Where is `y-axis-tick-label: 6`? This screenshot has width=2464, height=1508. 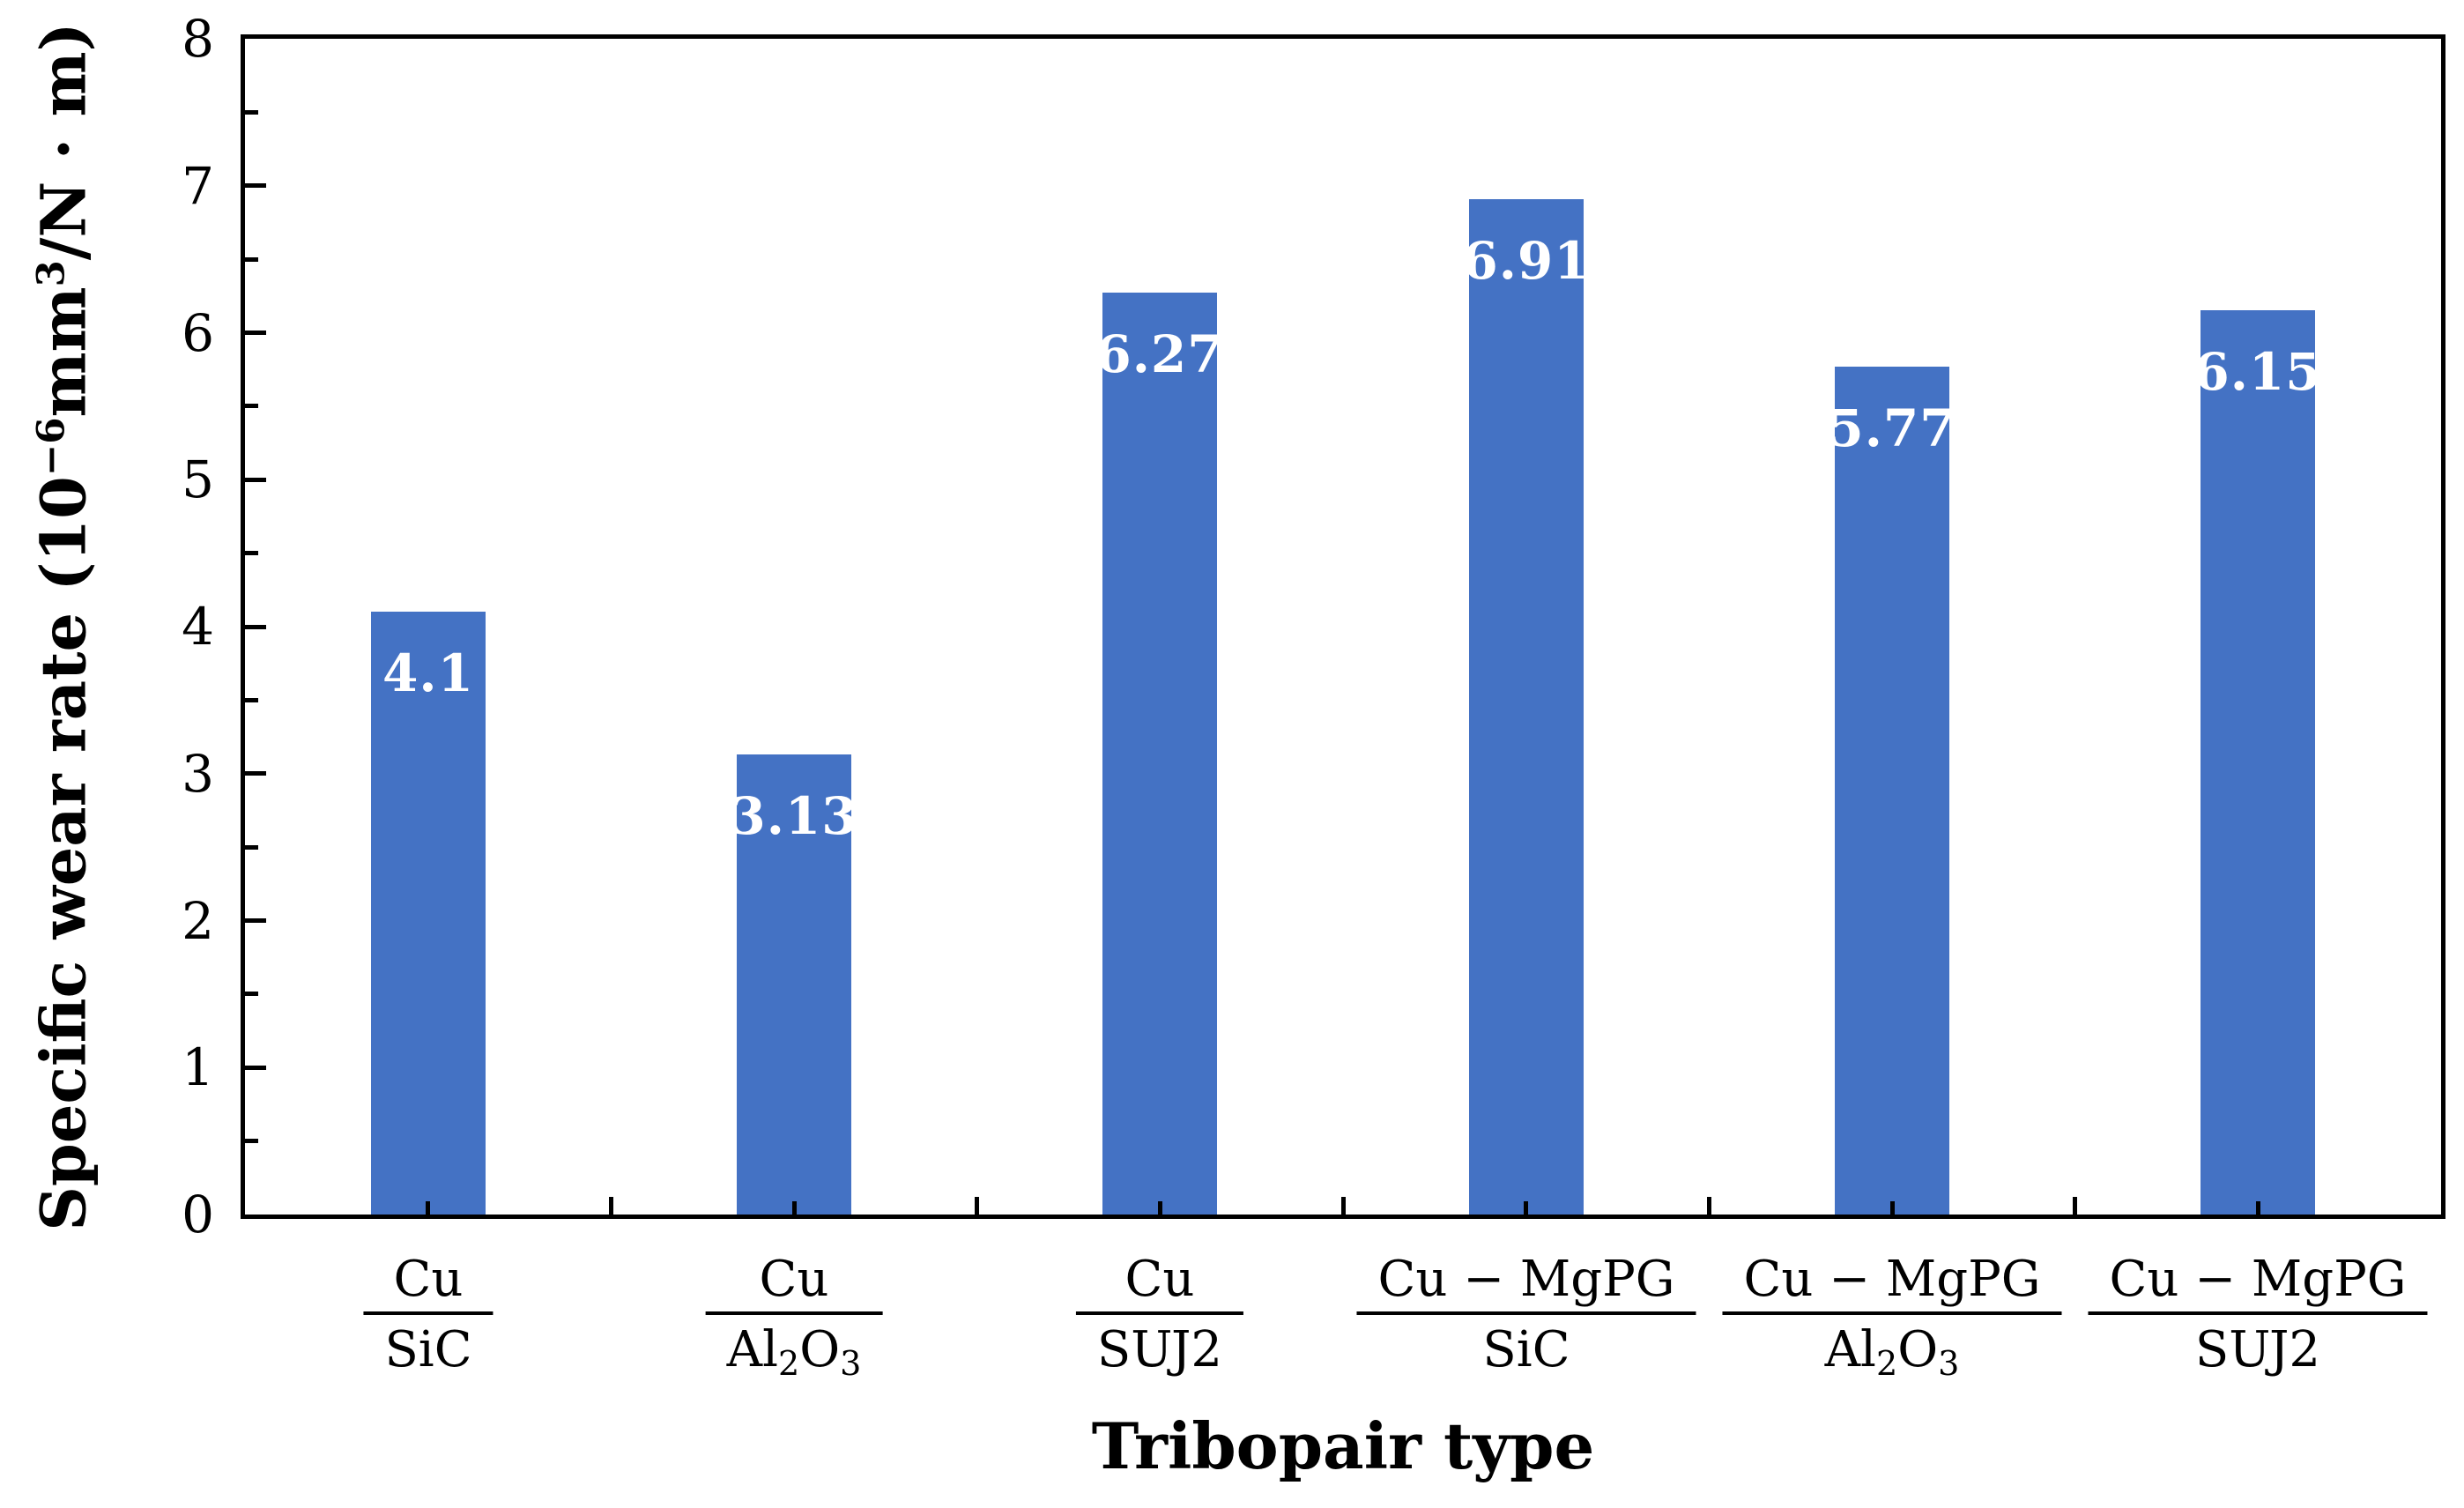 y-axis-tick-label: 6 is located at coordinates (198, 333).